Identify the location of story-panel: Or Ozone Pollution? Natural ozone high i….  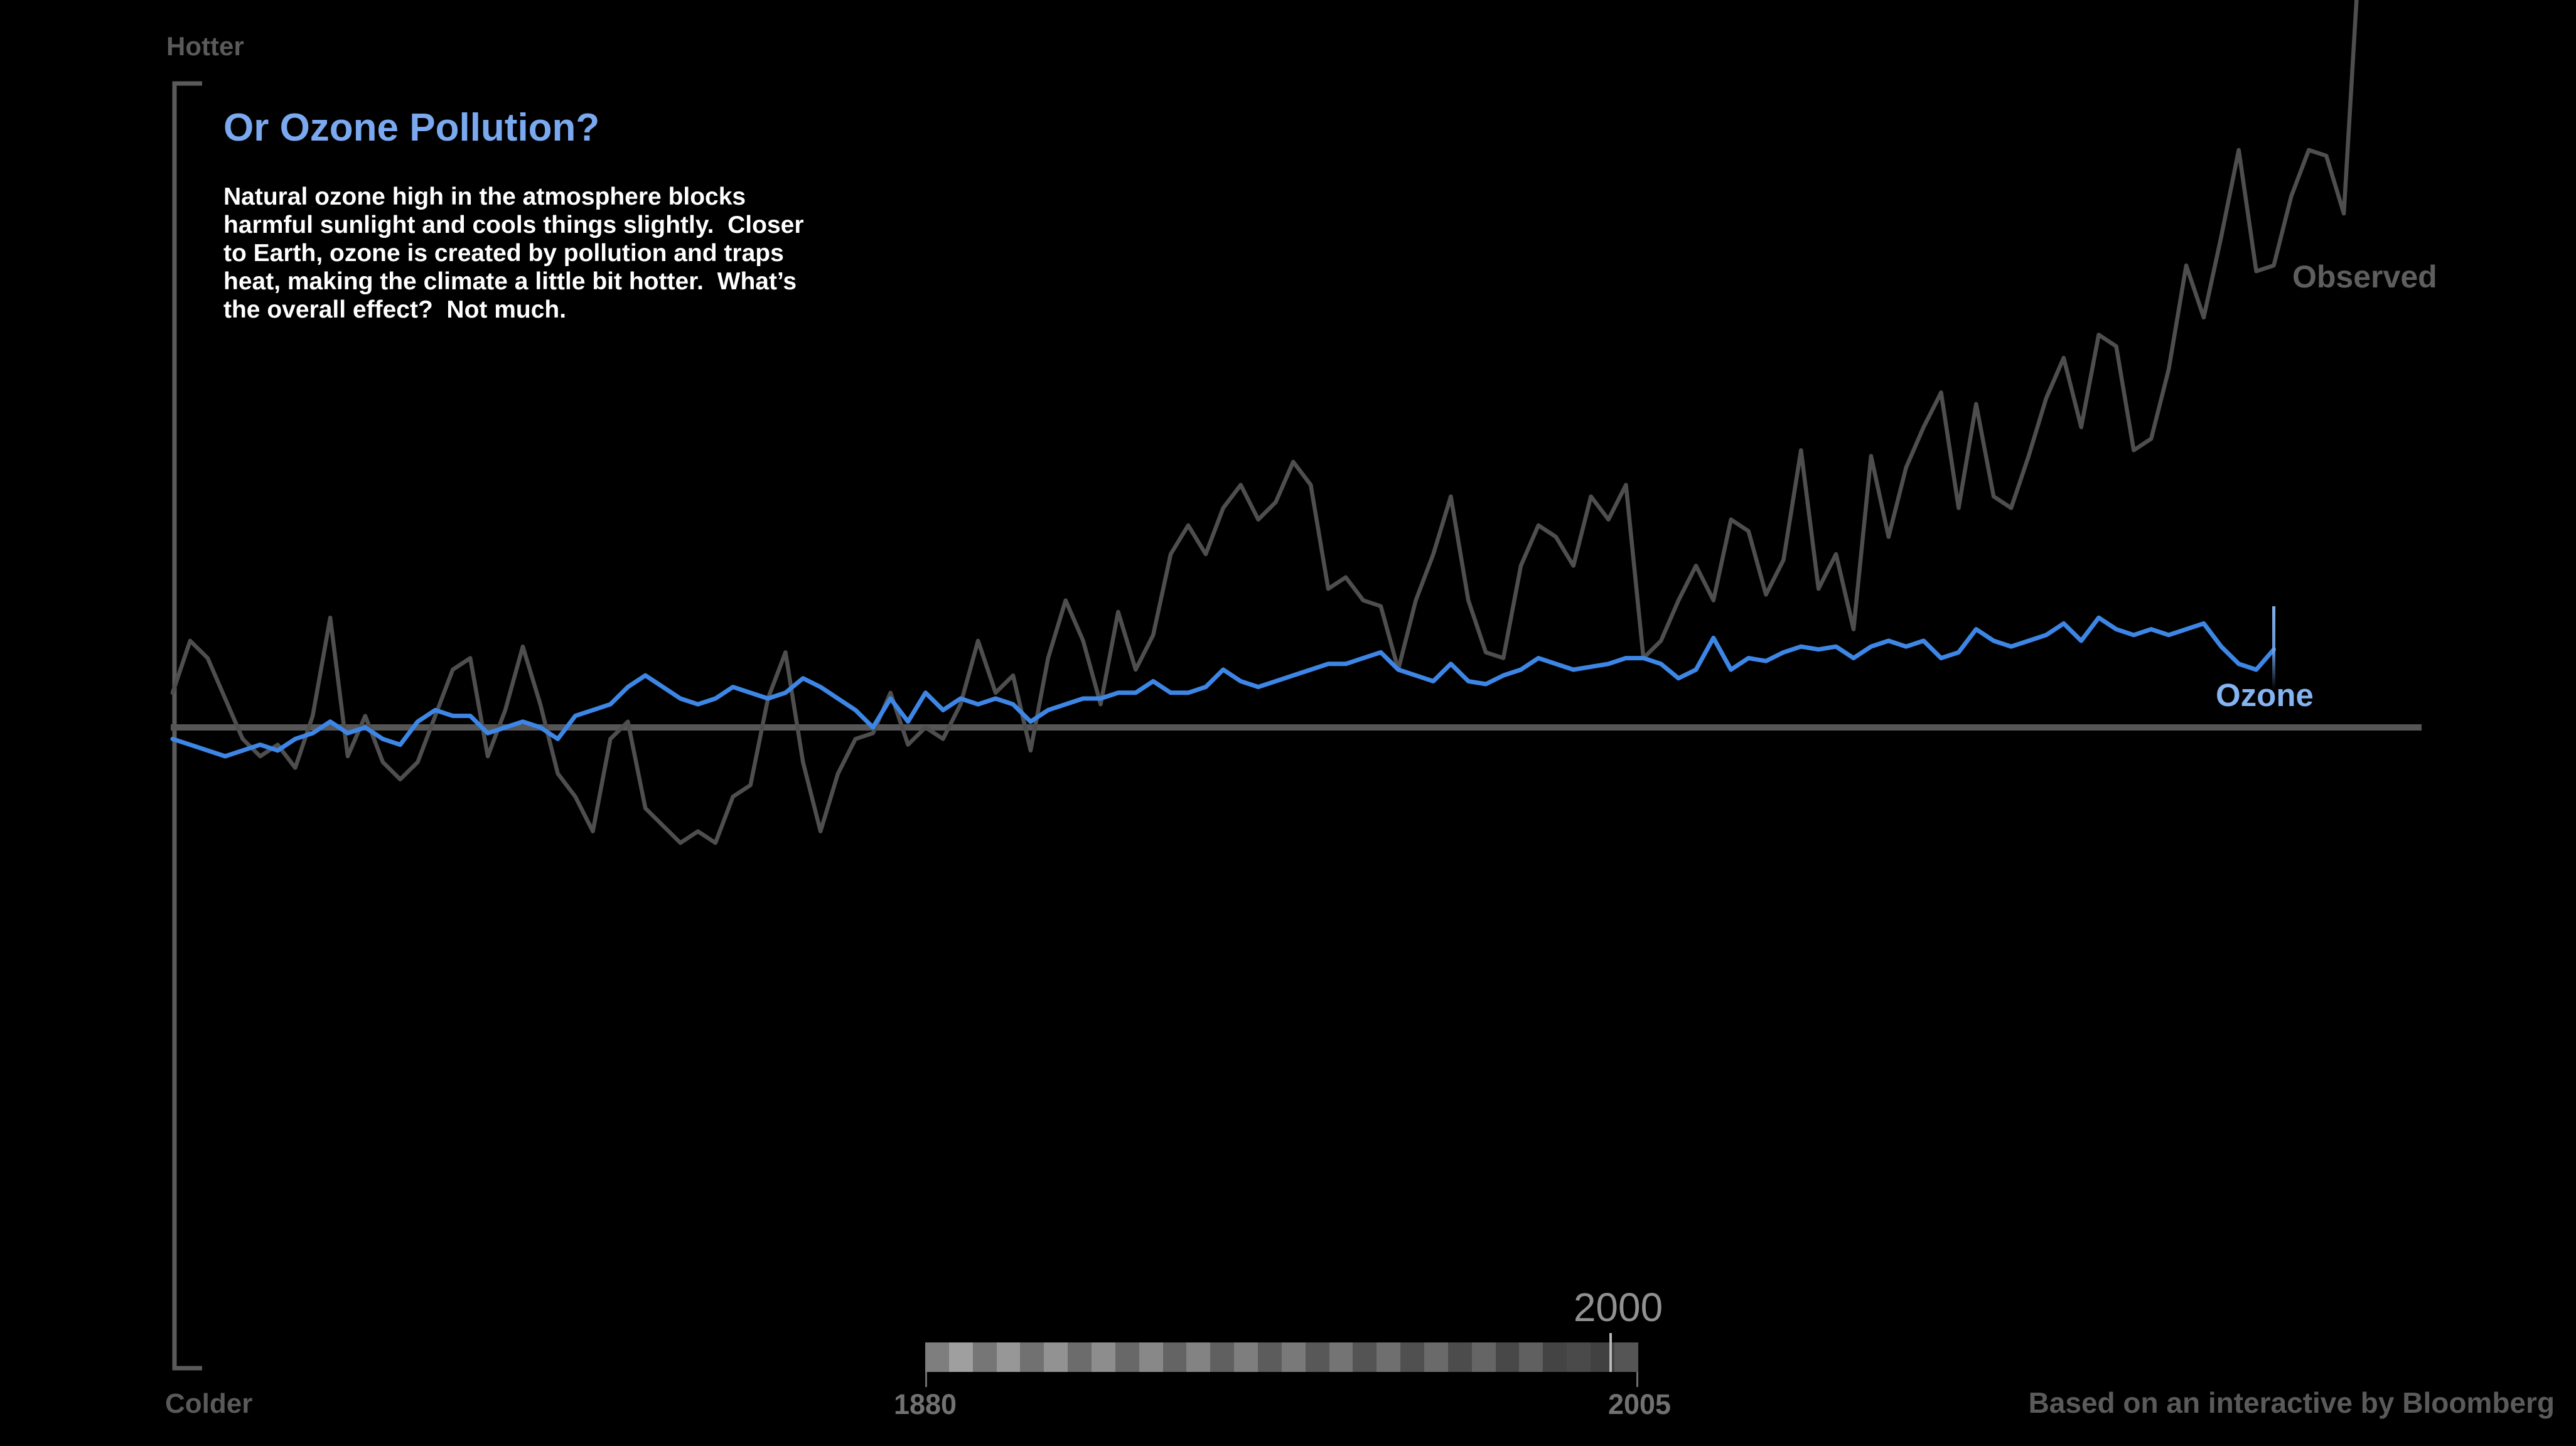
(553, 214).